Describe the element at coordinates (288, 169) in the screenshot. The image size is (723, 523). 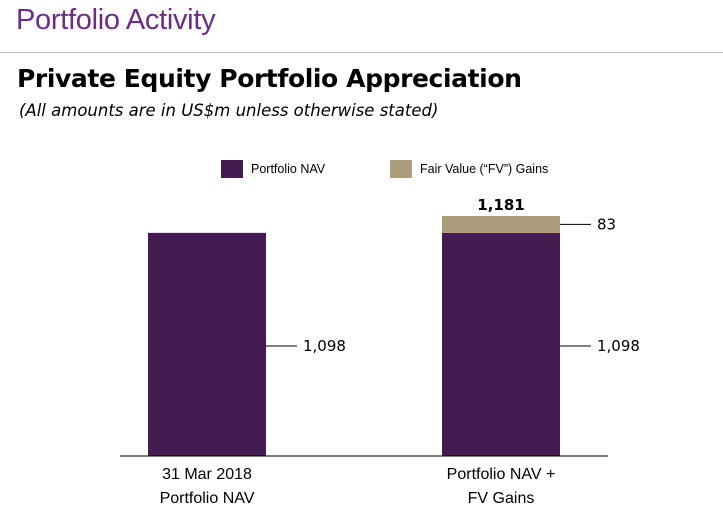
I see `legend-label-portfolio-nav: Portfolio NAV` at that location.